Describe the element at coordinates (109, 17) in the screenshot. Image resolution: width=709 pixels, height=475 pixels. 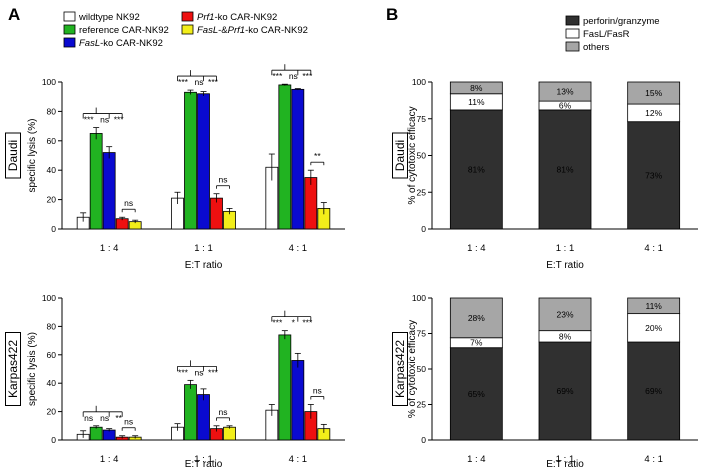
I see `legend-a-label-0-part-0: wildtype NK92` at that location.